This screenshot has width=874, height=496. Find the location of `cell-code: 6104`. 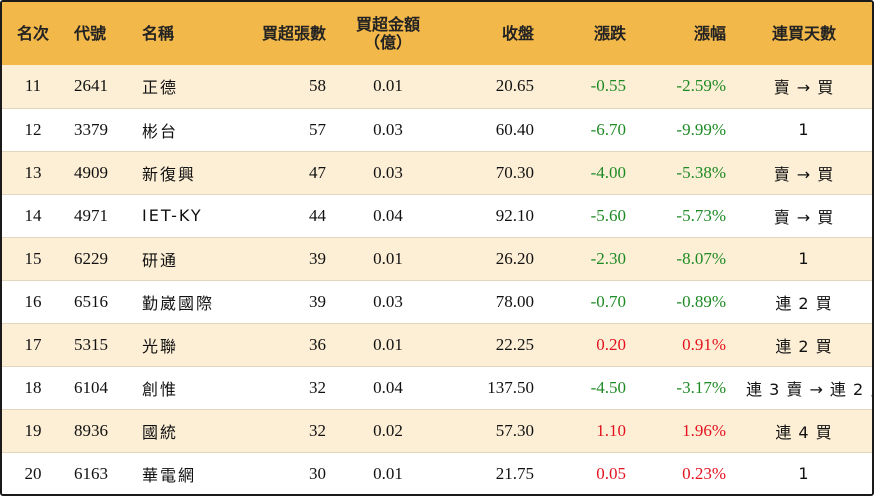

cell-code: 6104 is located at coordinates (98, 388).